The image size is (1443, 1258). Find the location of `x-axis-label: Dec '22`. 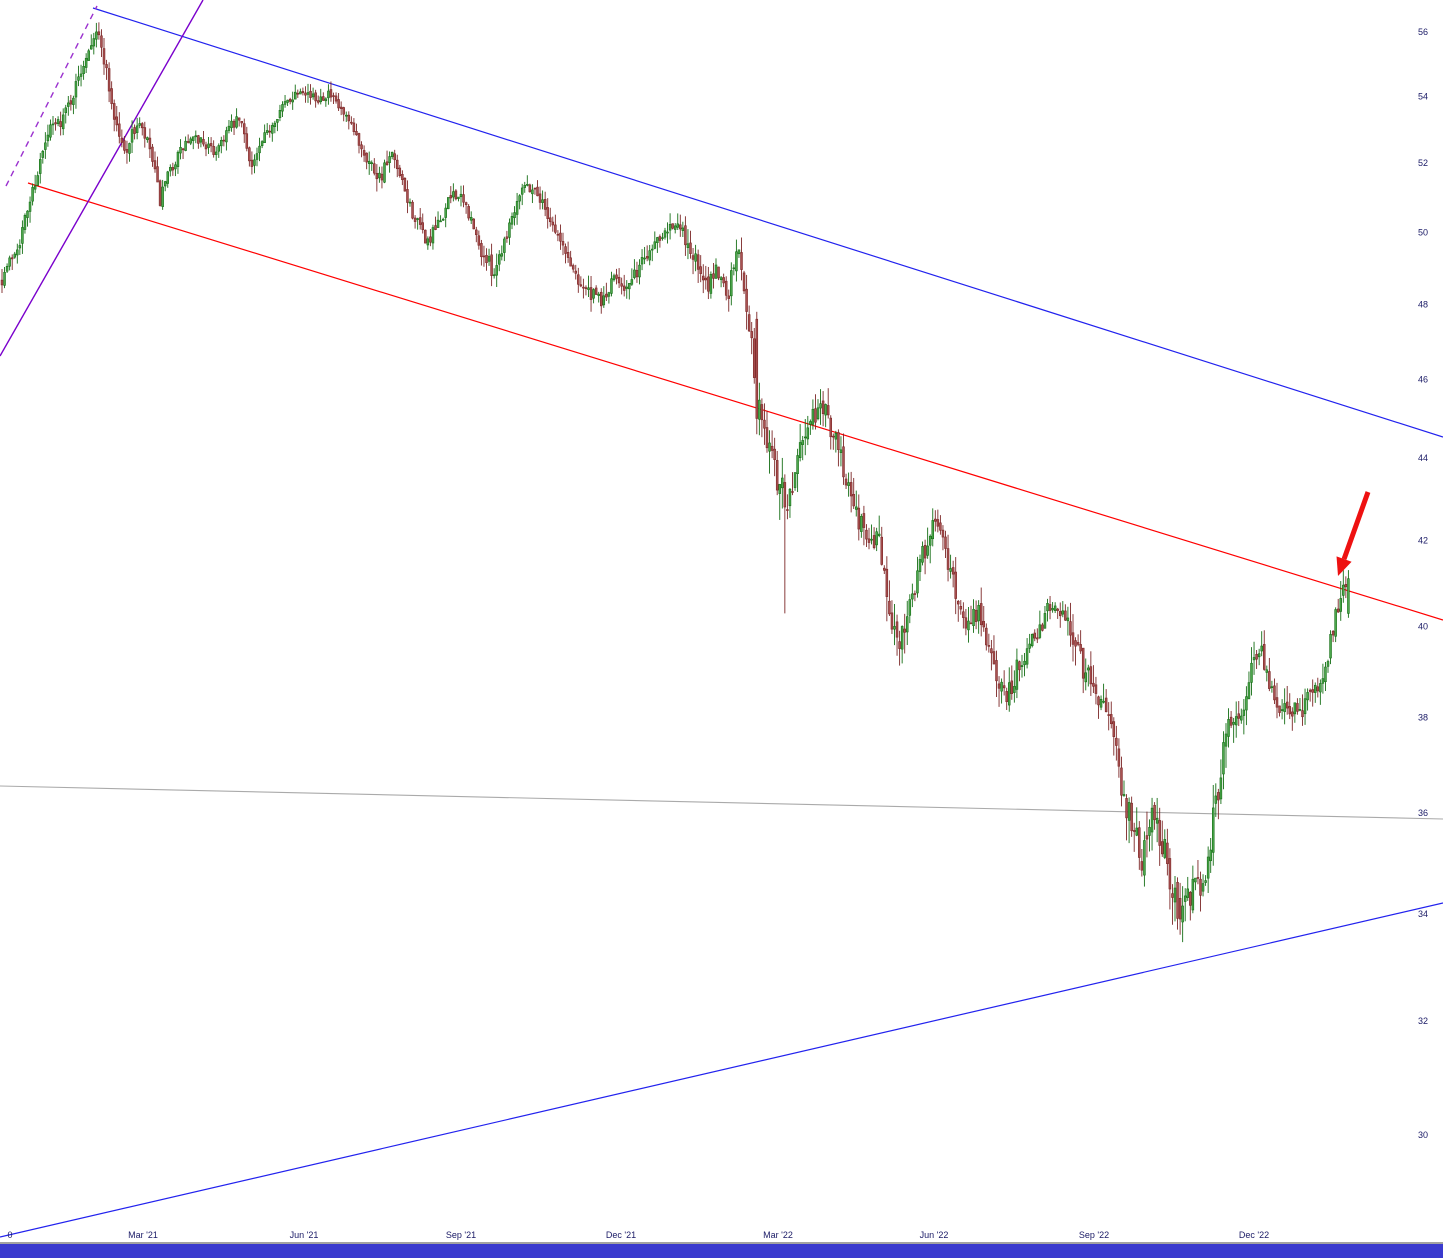

x-axis-label: Dec '22 is located at coordinates (1254, 1235).